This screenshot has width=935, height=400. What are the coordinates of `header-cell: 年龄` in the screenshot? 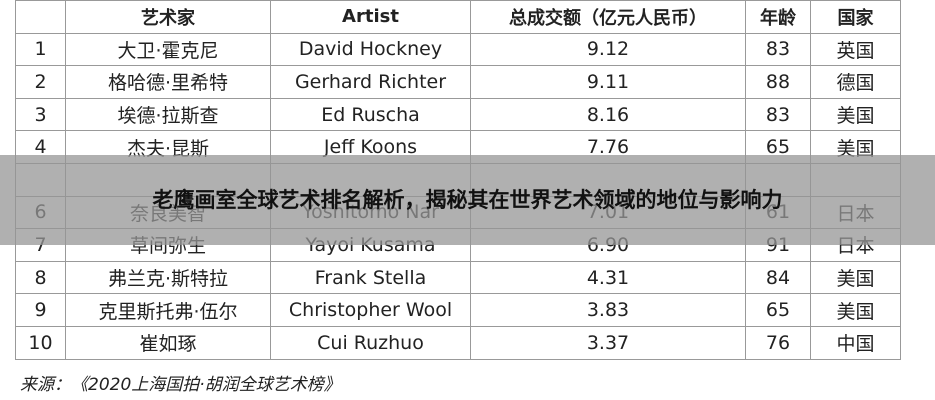 It's located at (778, 17).